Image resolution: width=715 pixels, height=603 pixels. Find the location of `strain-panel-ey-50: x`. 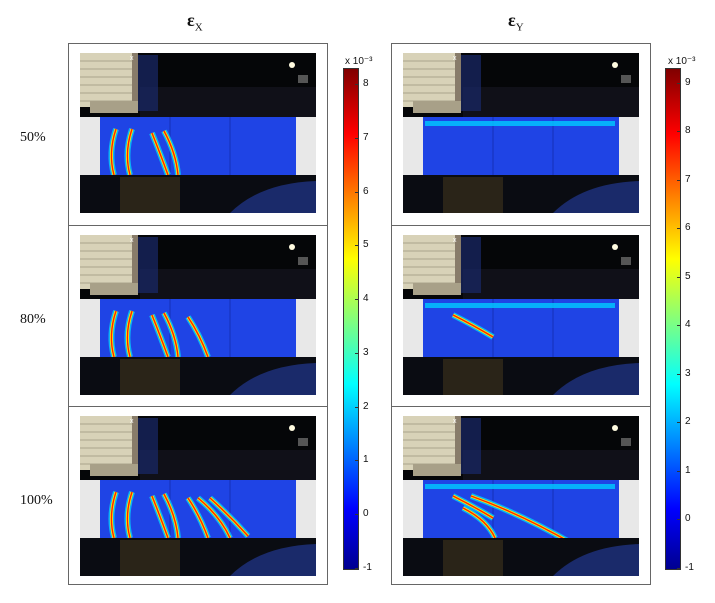

strain-panel-ey-50: x is located at coordinates (521, 133).